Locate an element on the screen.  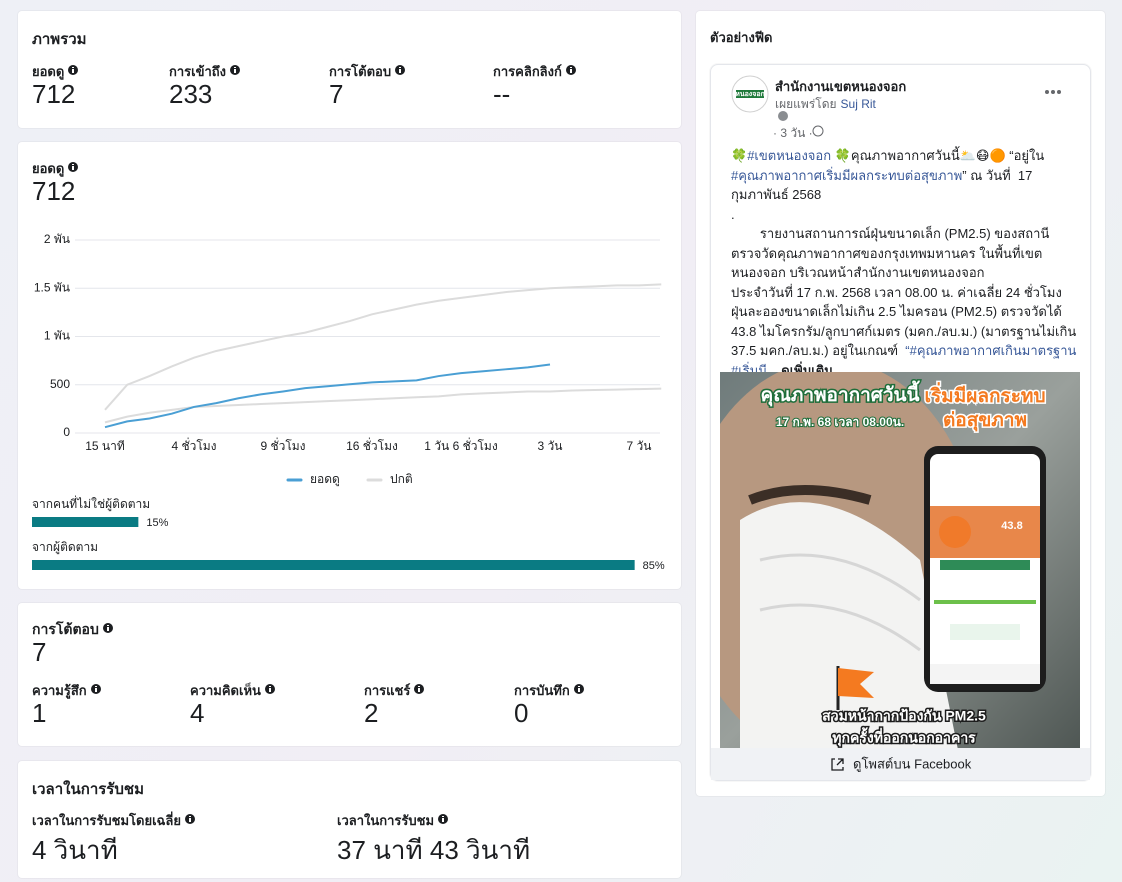
logo-text: หนองจอก is located at coordinates (750, 94).